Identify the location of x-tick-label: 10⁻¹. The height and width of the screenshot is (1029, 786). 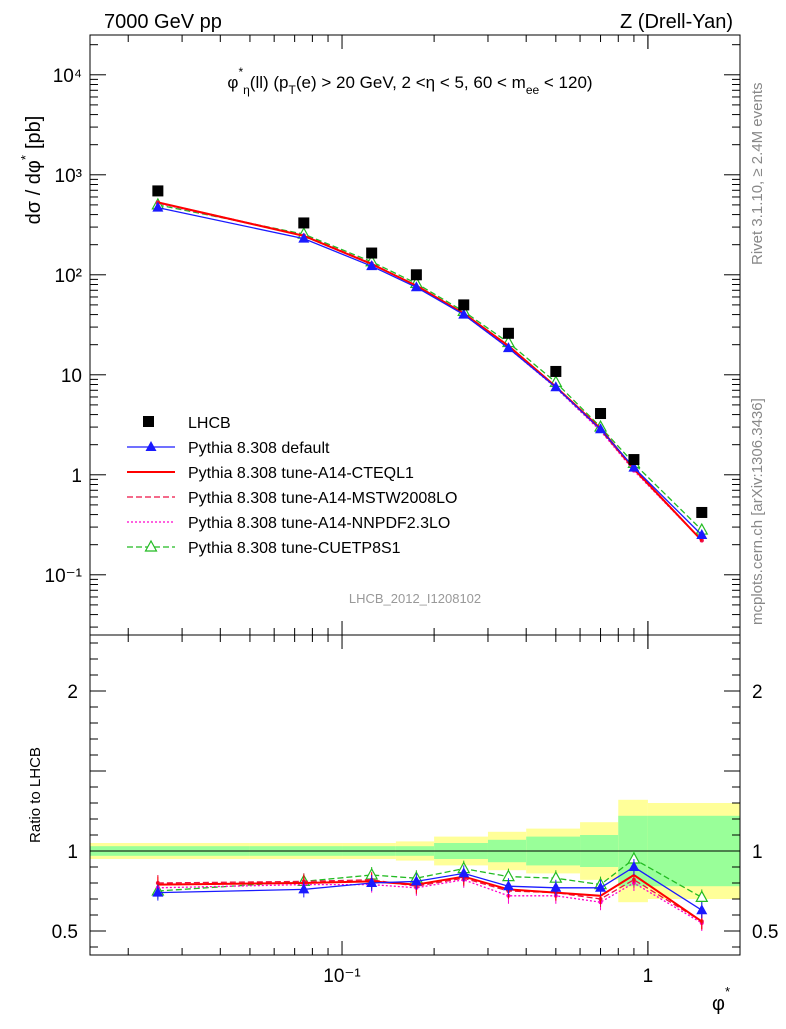
(342, 976).